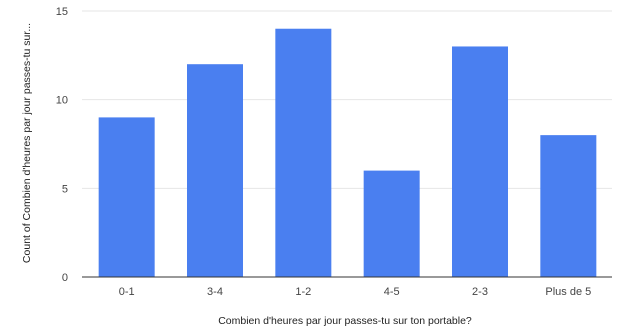 The width and height of the screenshot is (623, 329). Describe the element at coordinates (62, 101) in the screenshot. I see `y-tick-label: 10` at that location.